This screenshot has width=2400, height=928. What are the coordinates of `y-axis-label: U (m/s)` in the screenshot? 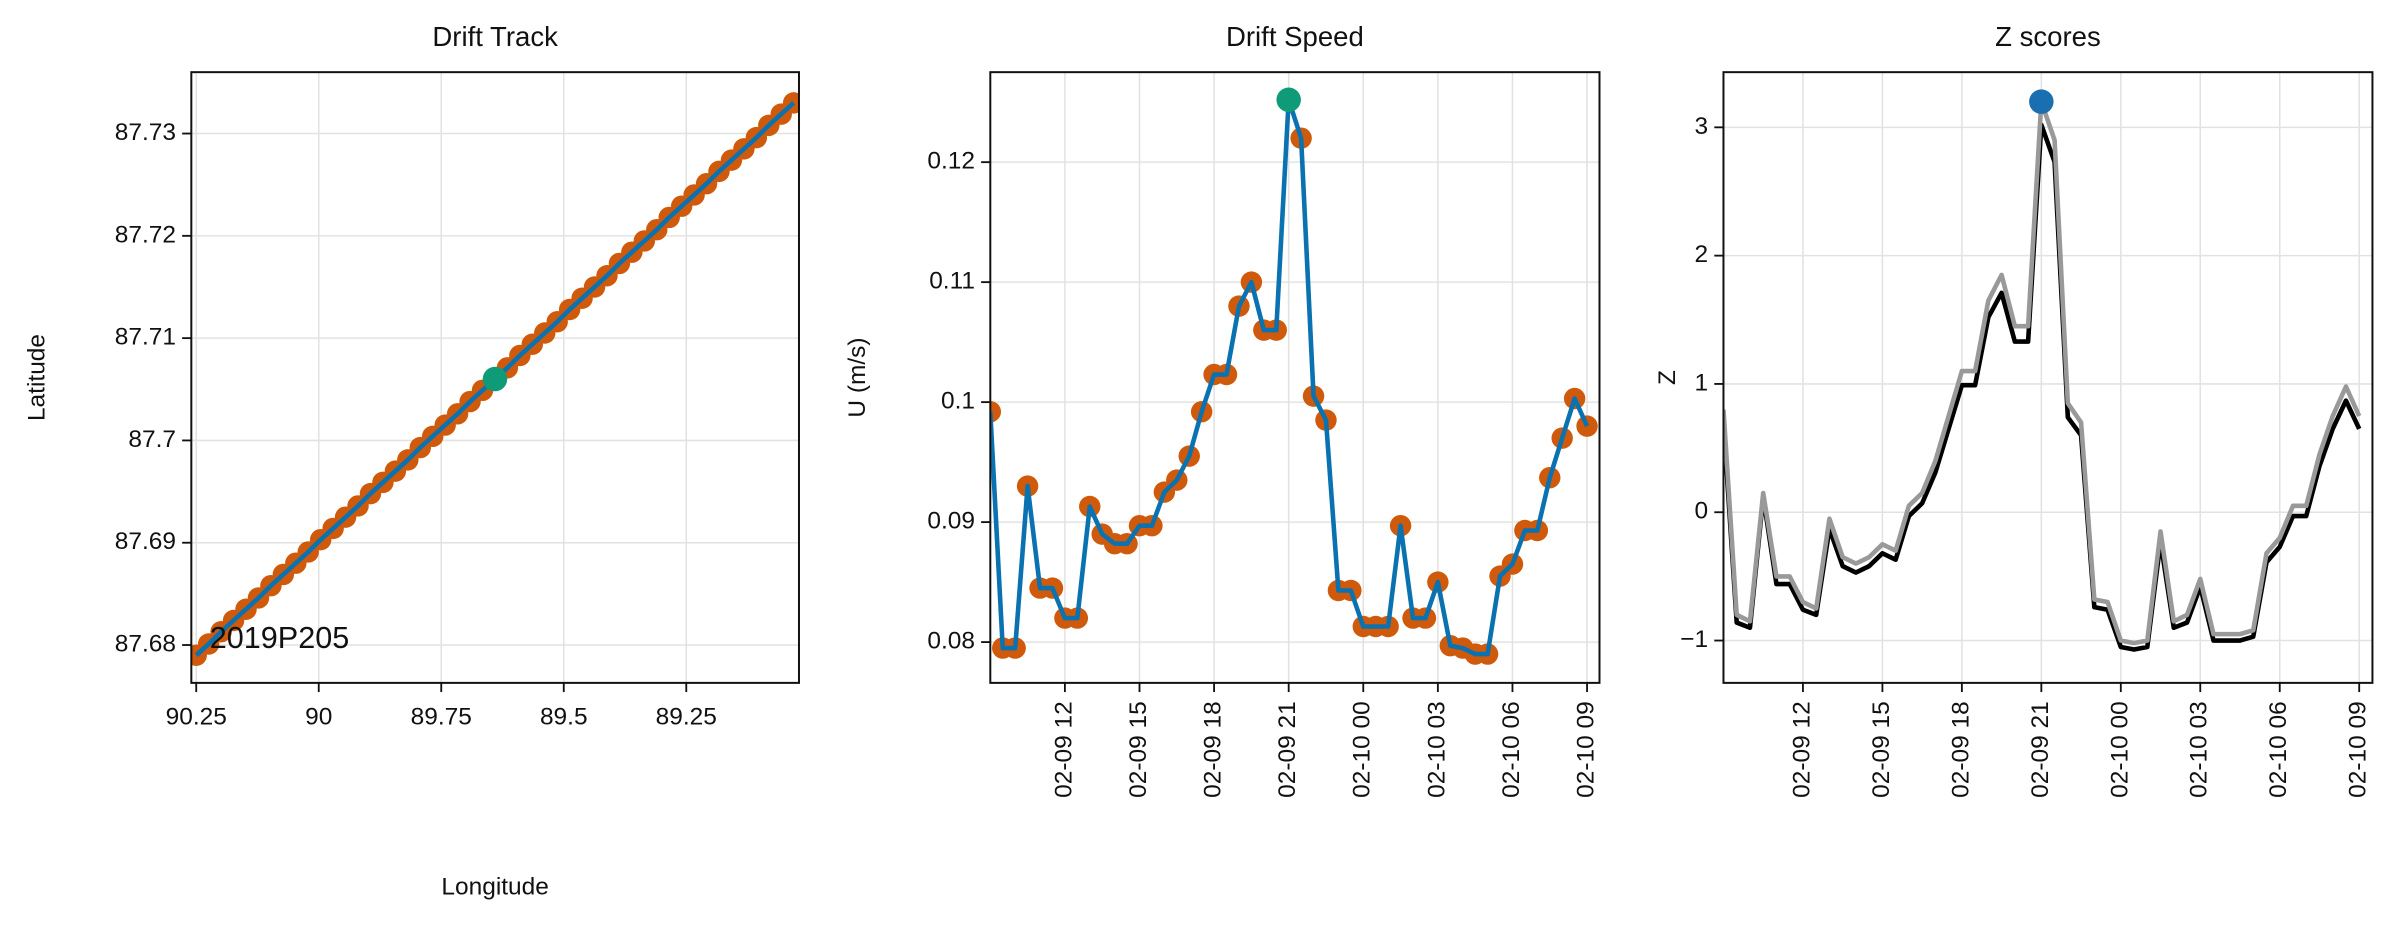 It's located at (857, 377).